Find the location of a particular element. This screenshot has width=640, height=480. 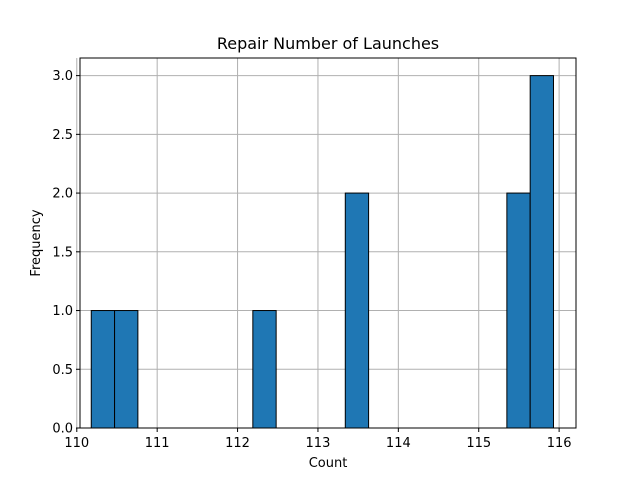

x-tick-label: 110 is located at coordinates (76, 443).